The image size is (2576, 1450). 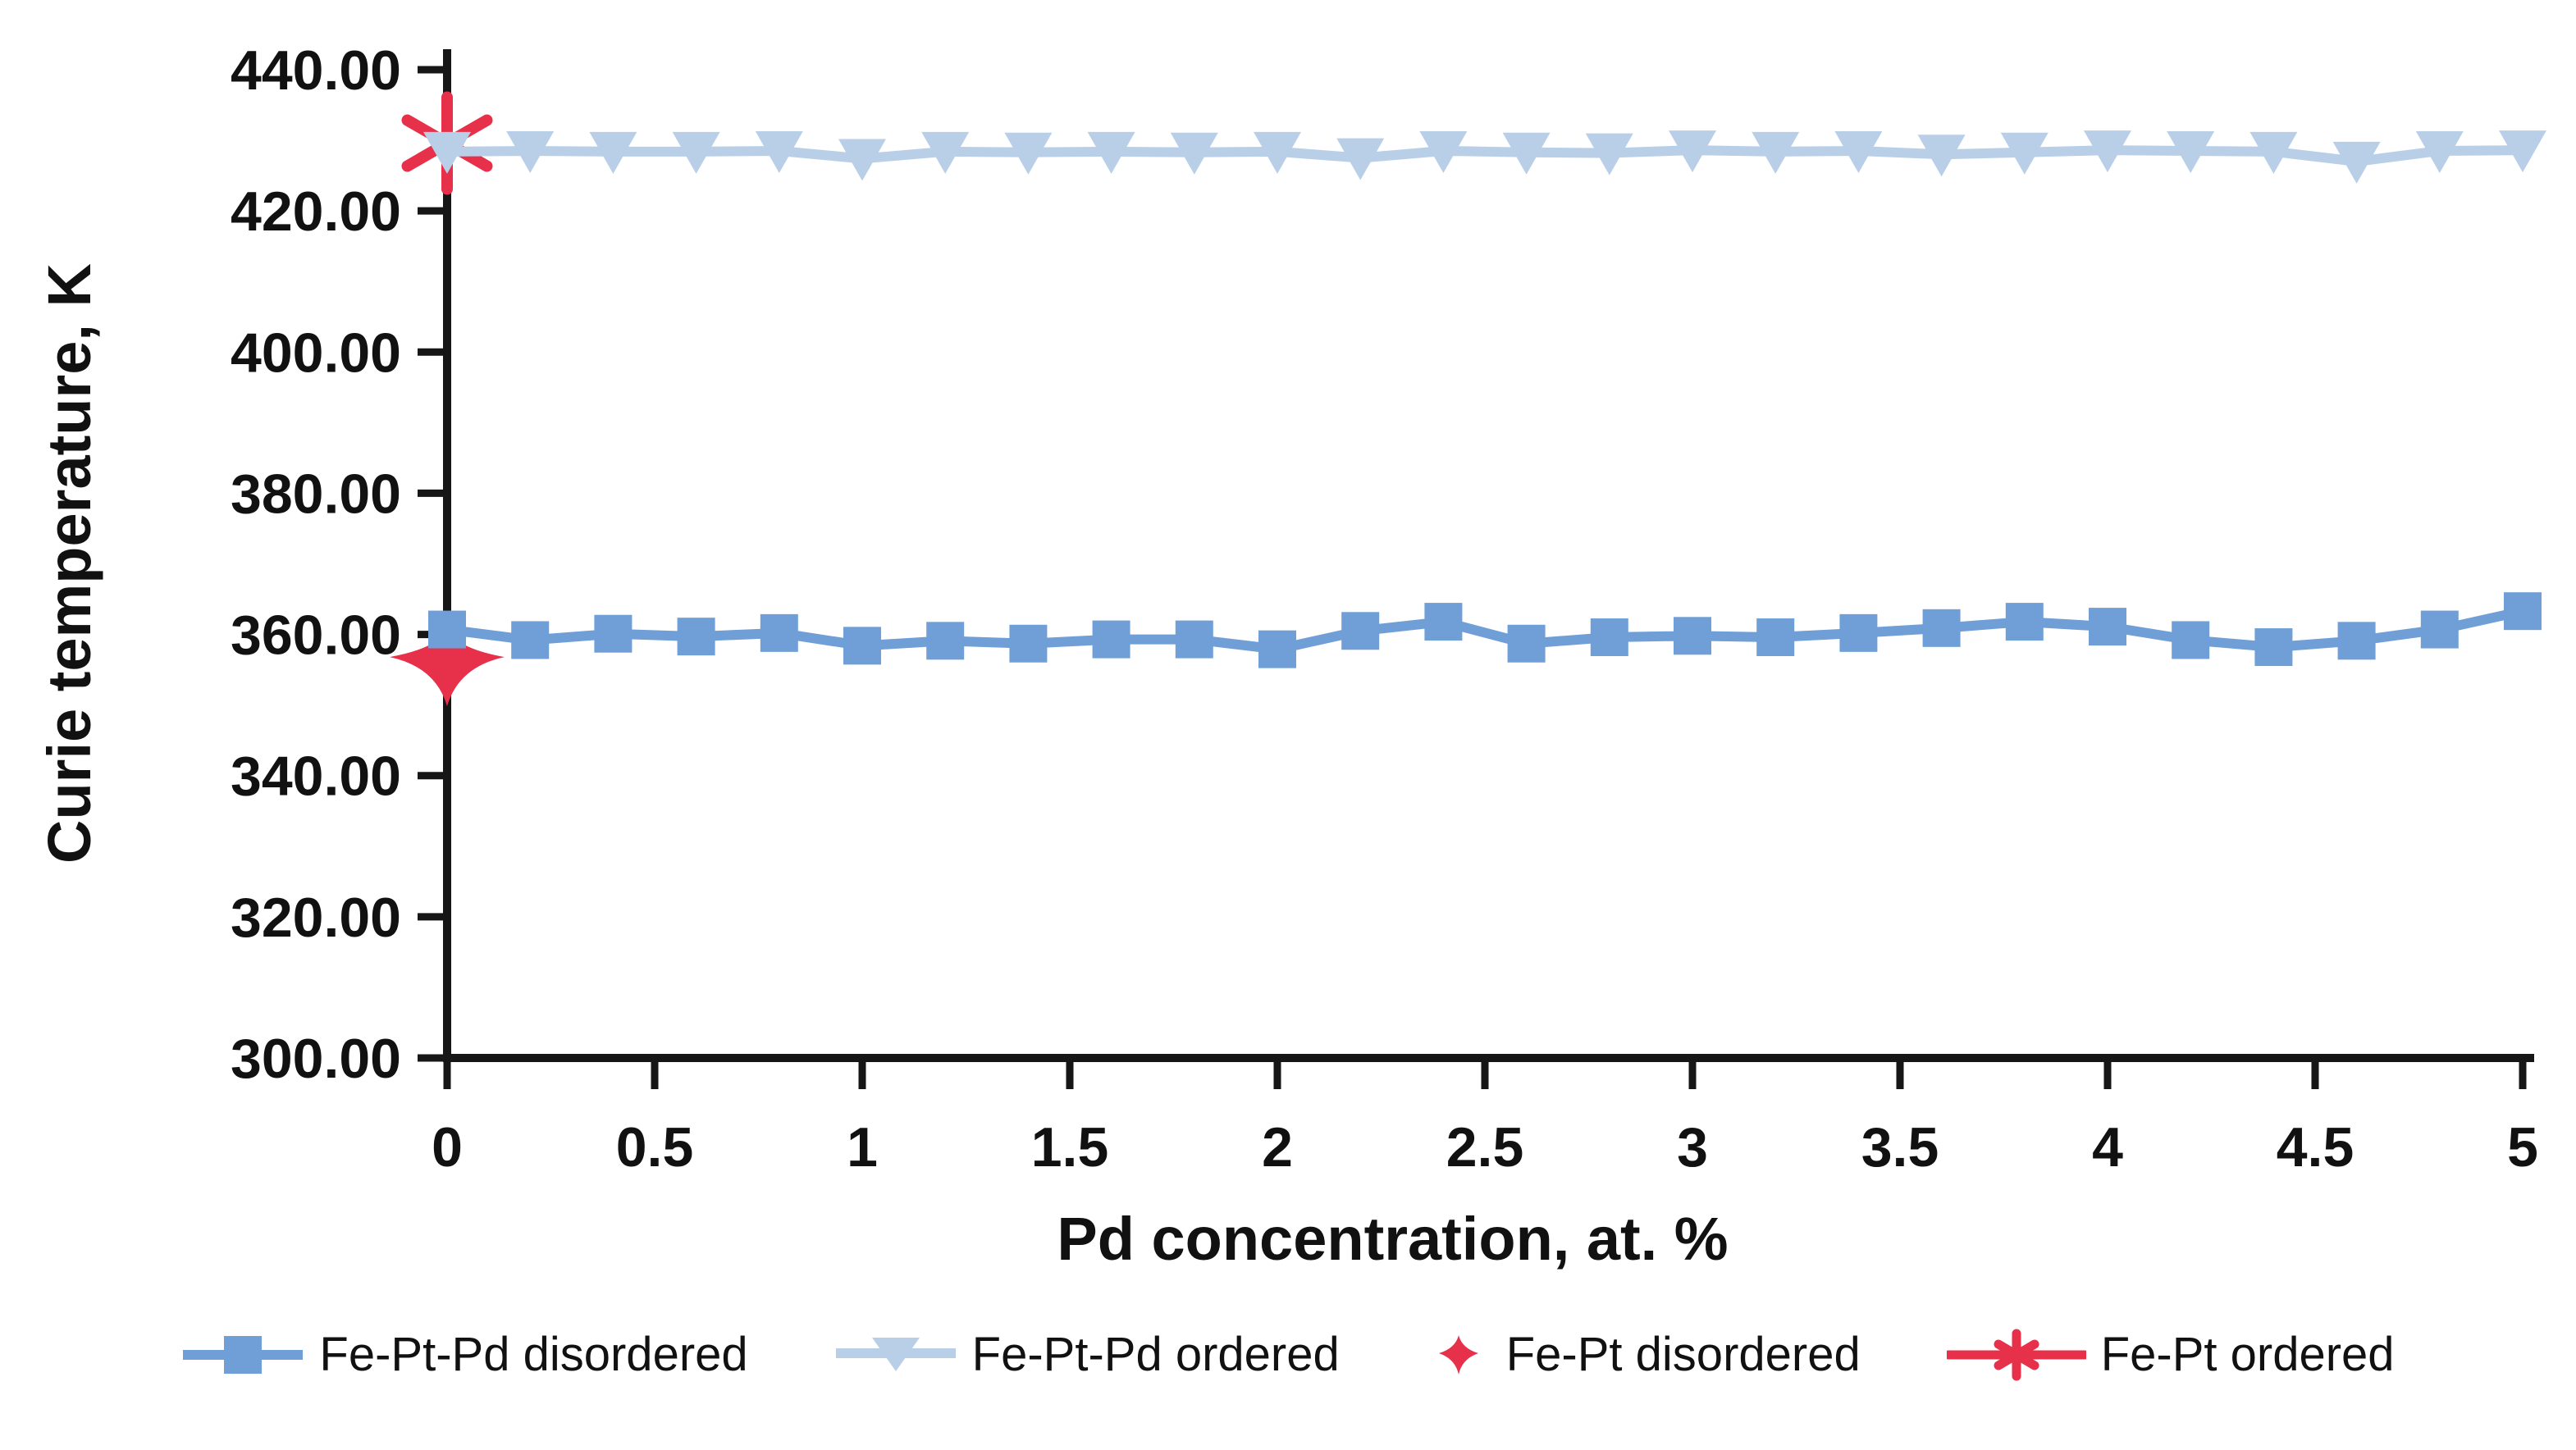 I want to click on legend-marker-asterisk-icon, so click(x=2016, y=1354).